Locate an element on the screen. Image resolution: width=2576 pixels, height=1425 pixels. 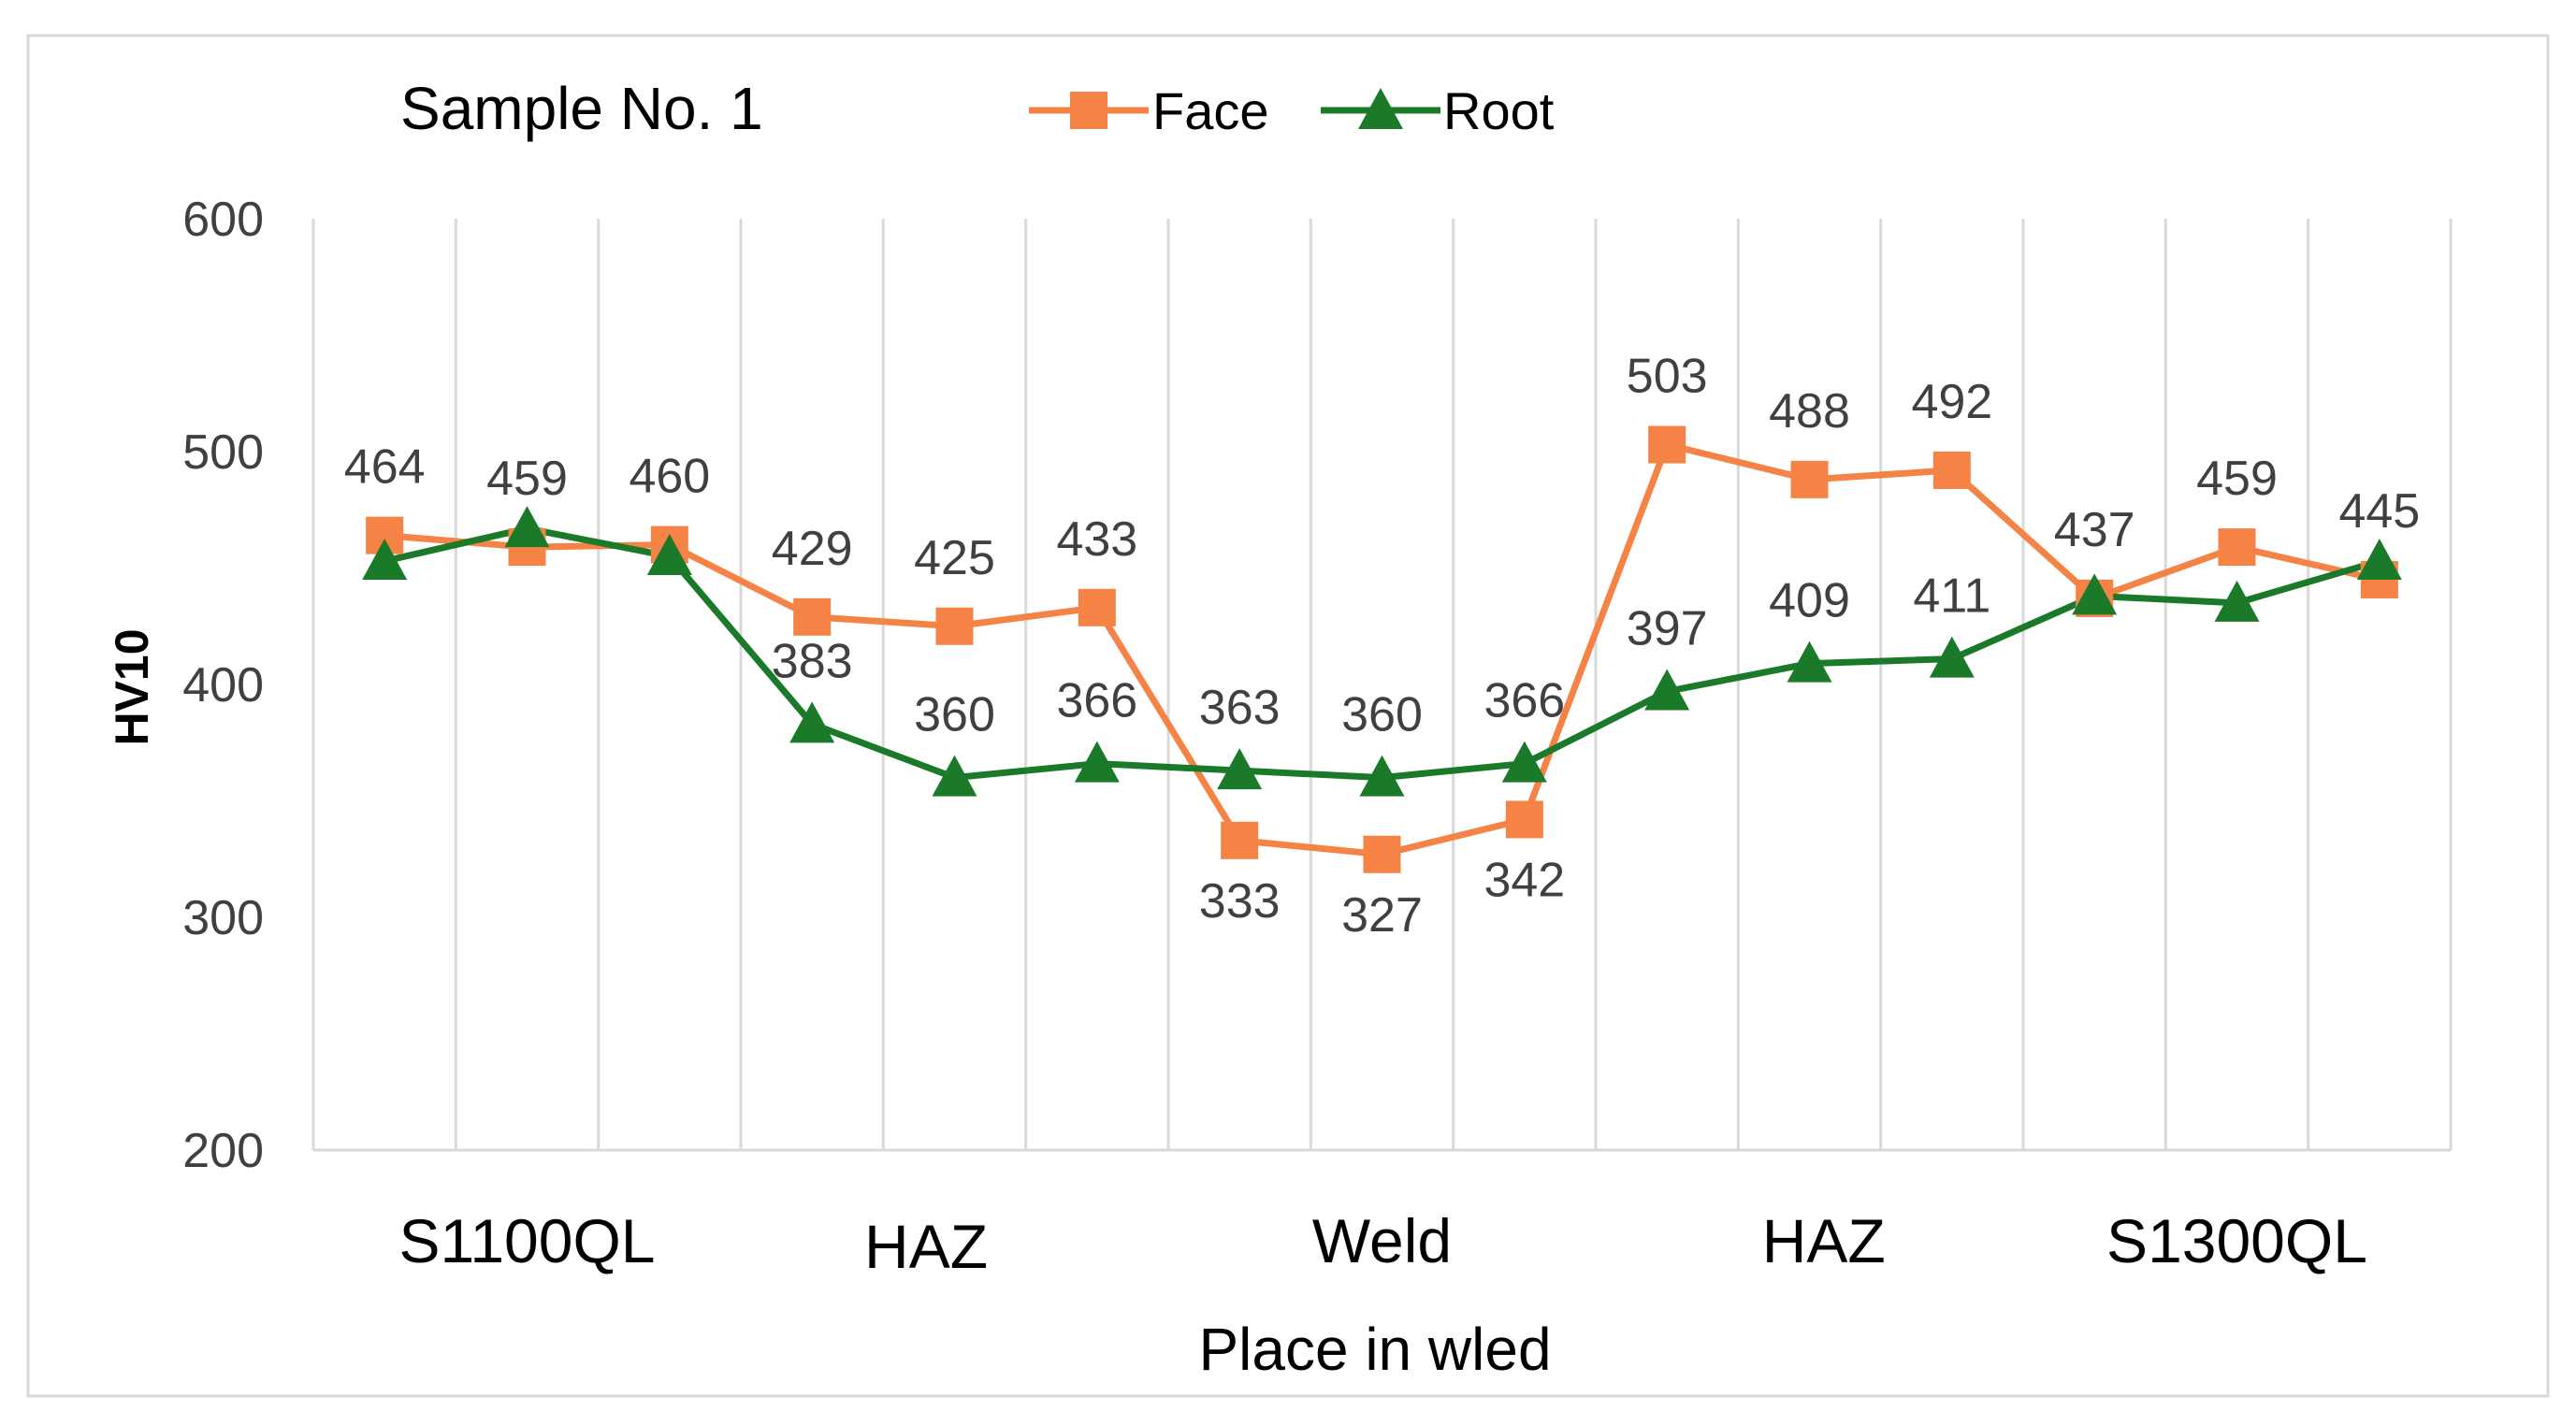
legend-label-face: Face is located at coordinates (1210, 110).